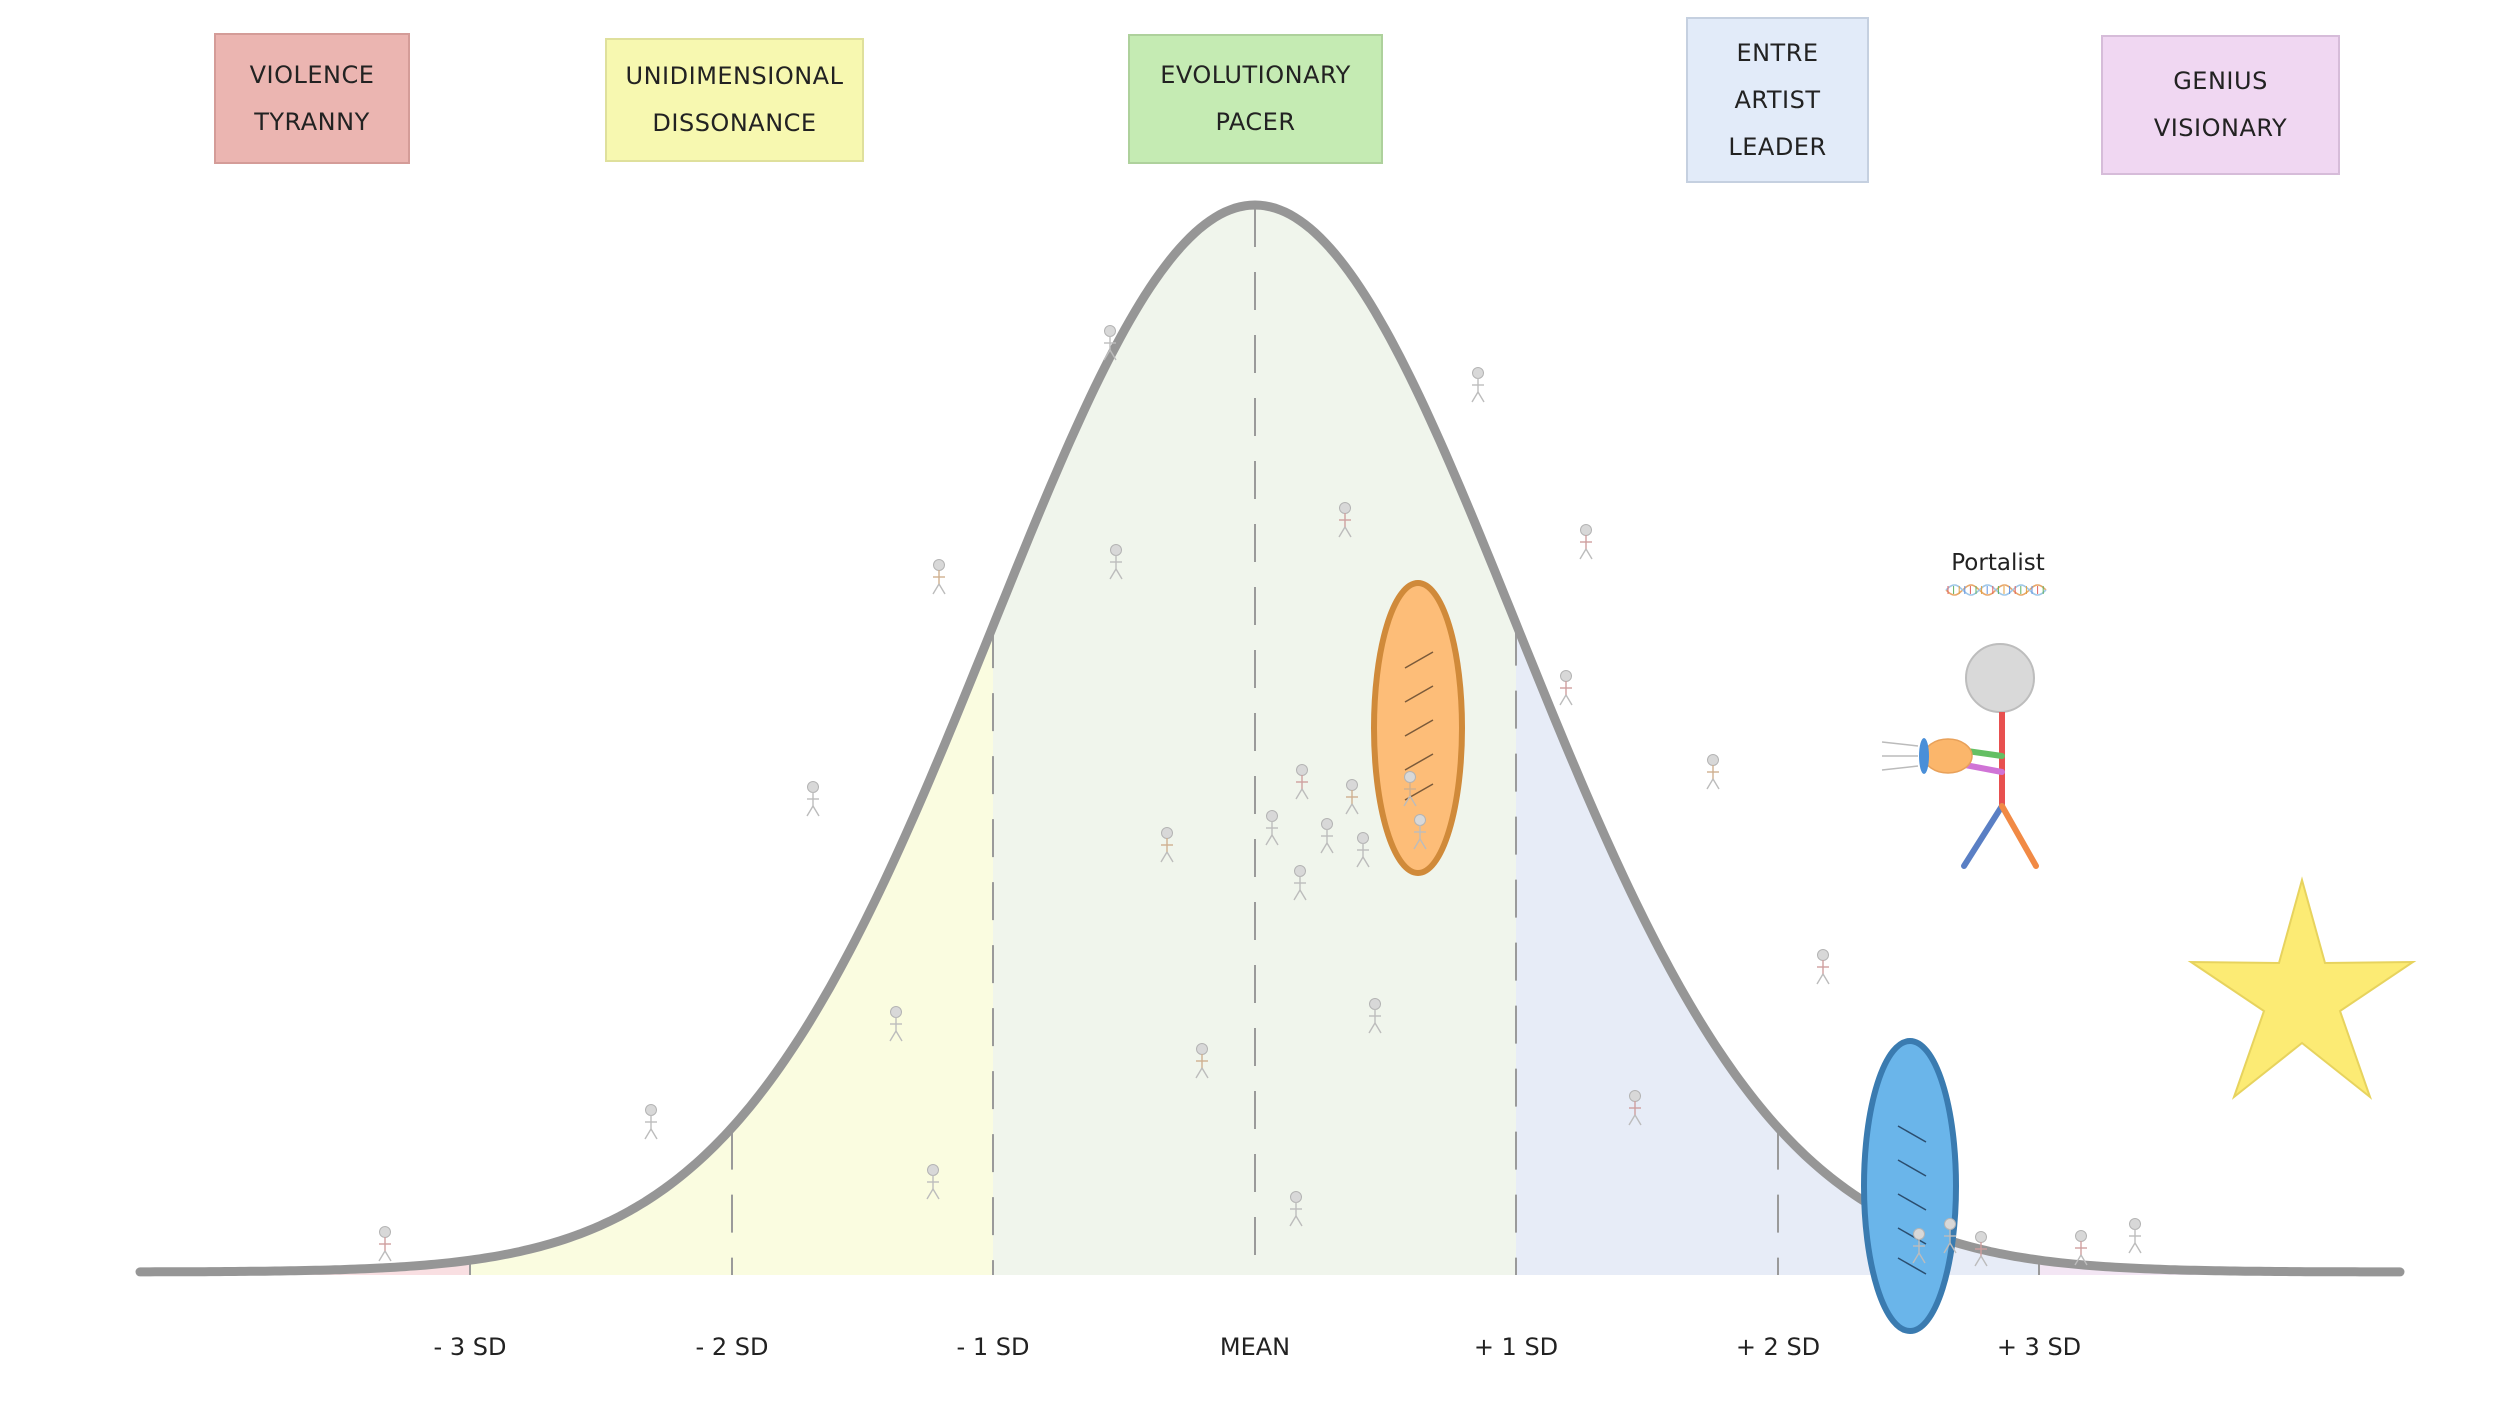 The width and height of the screenshot is (2500, 1406). What do you see at coordinates (1516, 1347) in the screenshot?
I see `axis-label-plus-1sd: + 1 SD` at bounding box center [1516, 1347].